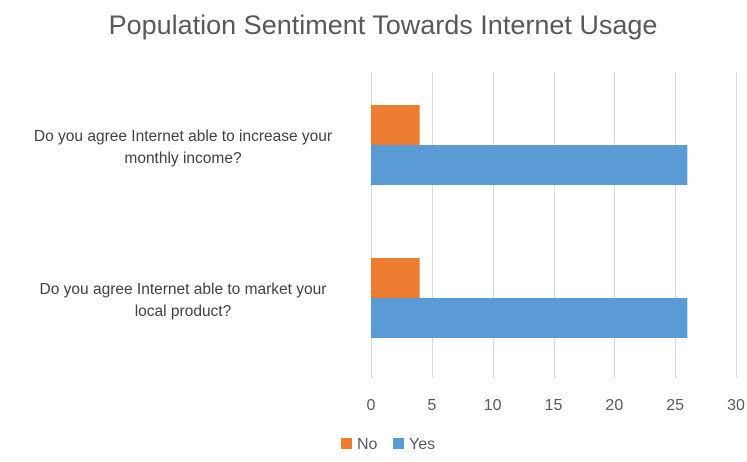  I want to click on x-tick-label-1: 5, so click(431, 405).